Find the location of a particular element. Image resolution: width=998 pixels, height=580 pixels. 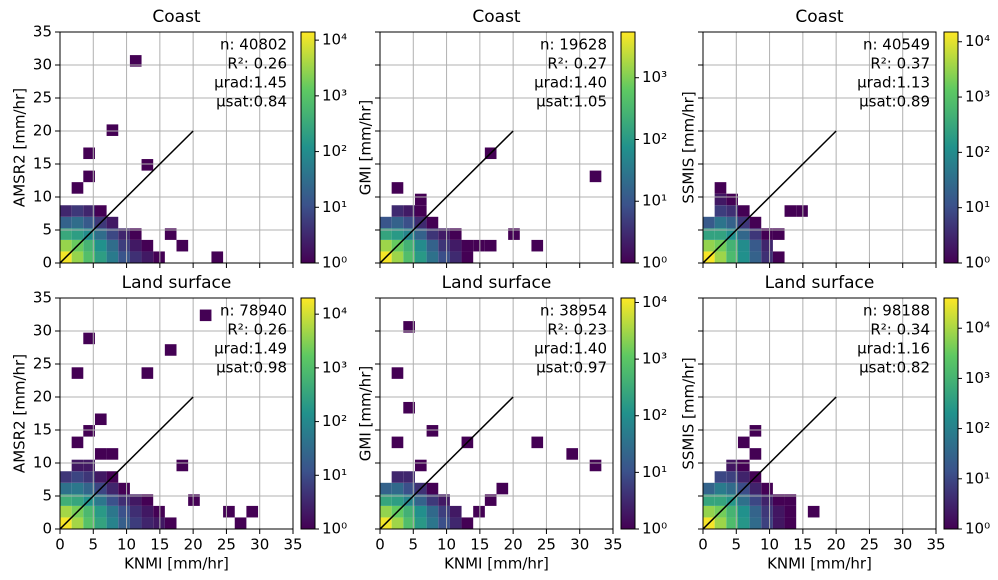

colorbar-tick-label: 10¹ is located at coordinates (334, 475).